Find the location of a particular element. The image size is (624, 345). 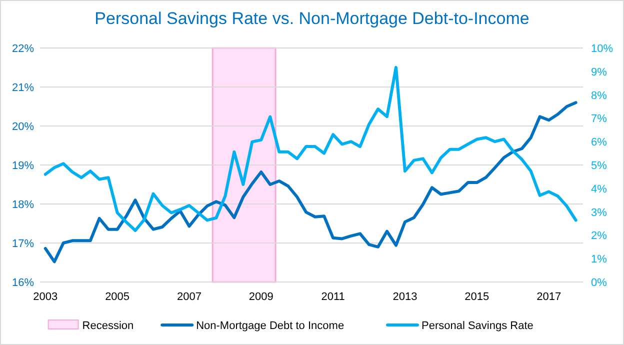

y2-tick-label: 7% is located at coordinates (599, 119).